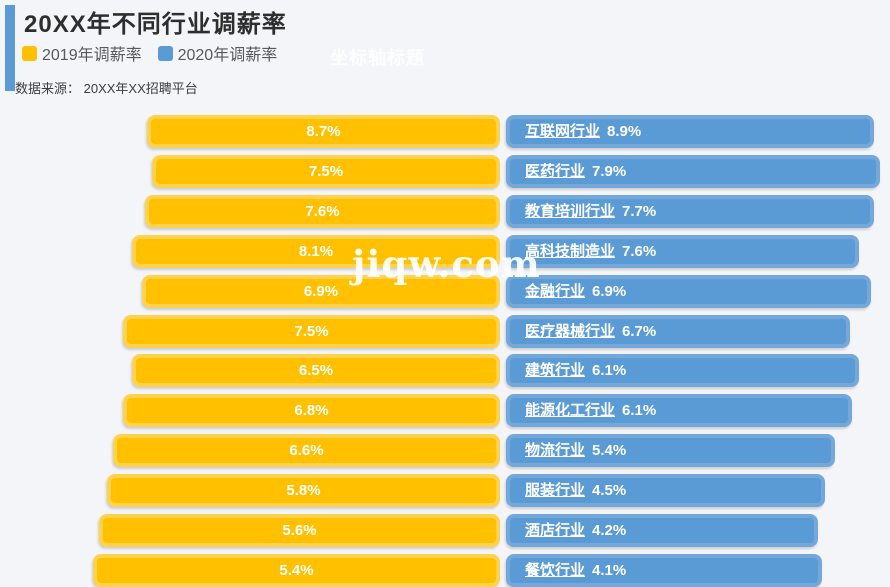  Describe the element at coordinates (555, 451) in the screenshot. I see `bar-2020-category: 物流行业` at that location.